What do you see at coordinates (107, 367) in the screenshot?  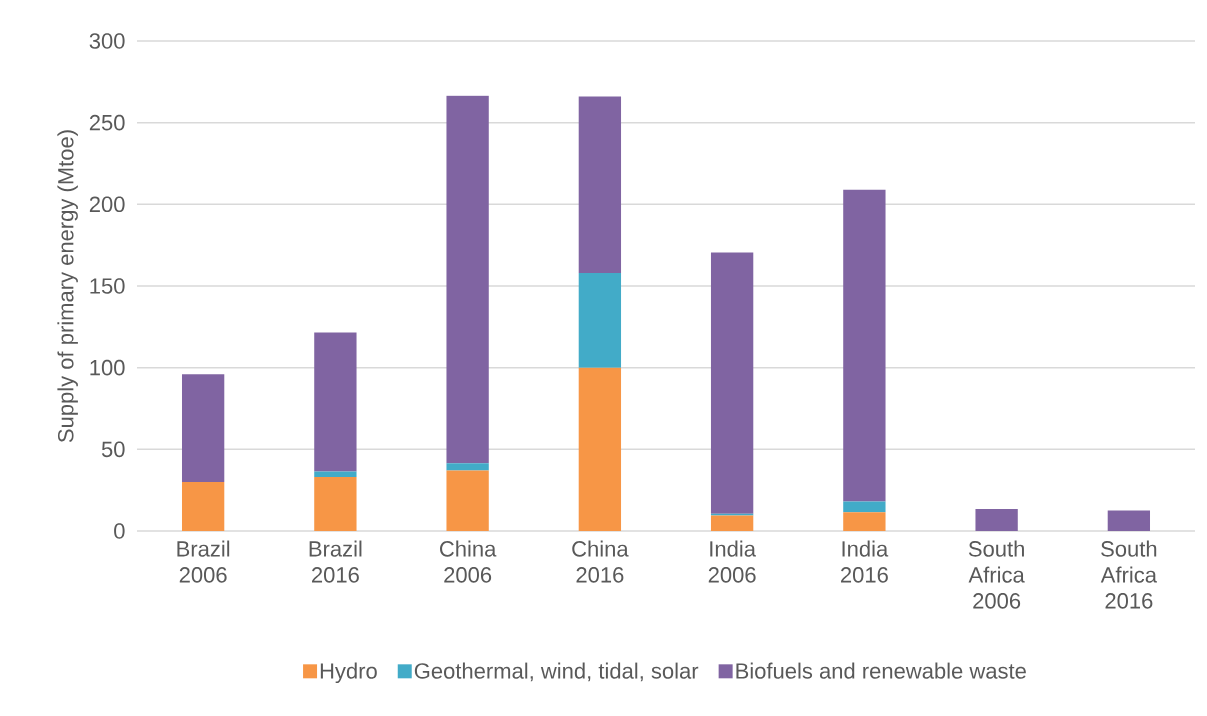 I see `y-tick-label: 100` at bounding box center [107, 367].